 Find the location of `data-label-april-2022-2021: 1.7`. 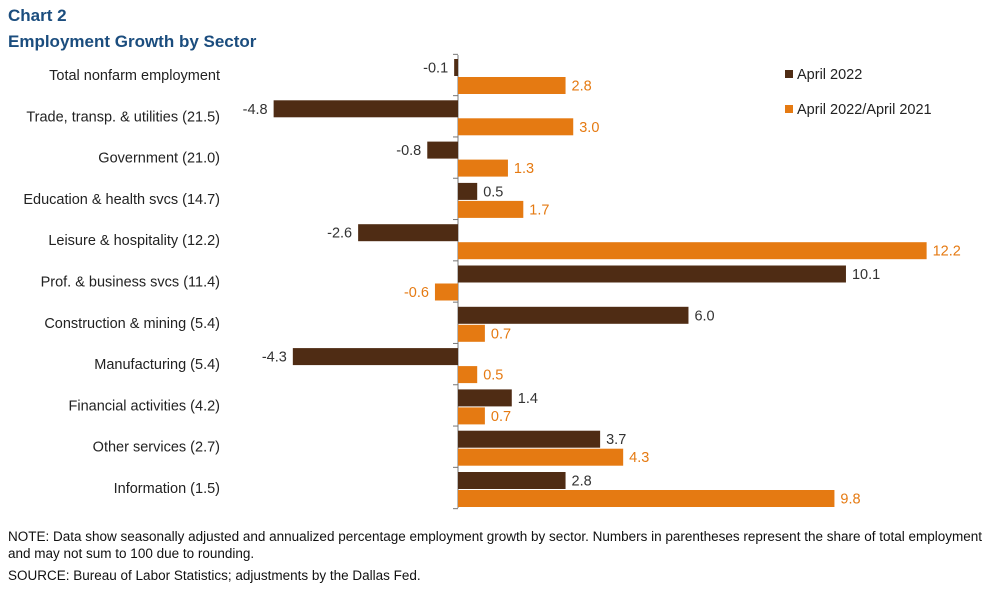

data-label-april-2022-2021: 1.7 is located at coordinates (539, 210).